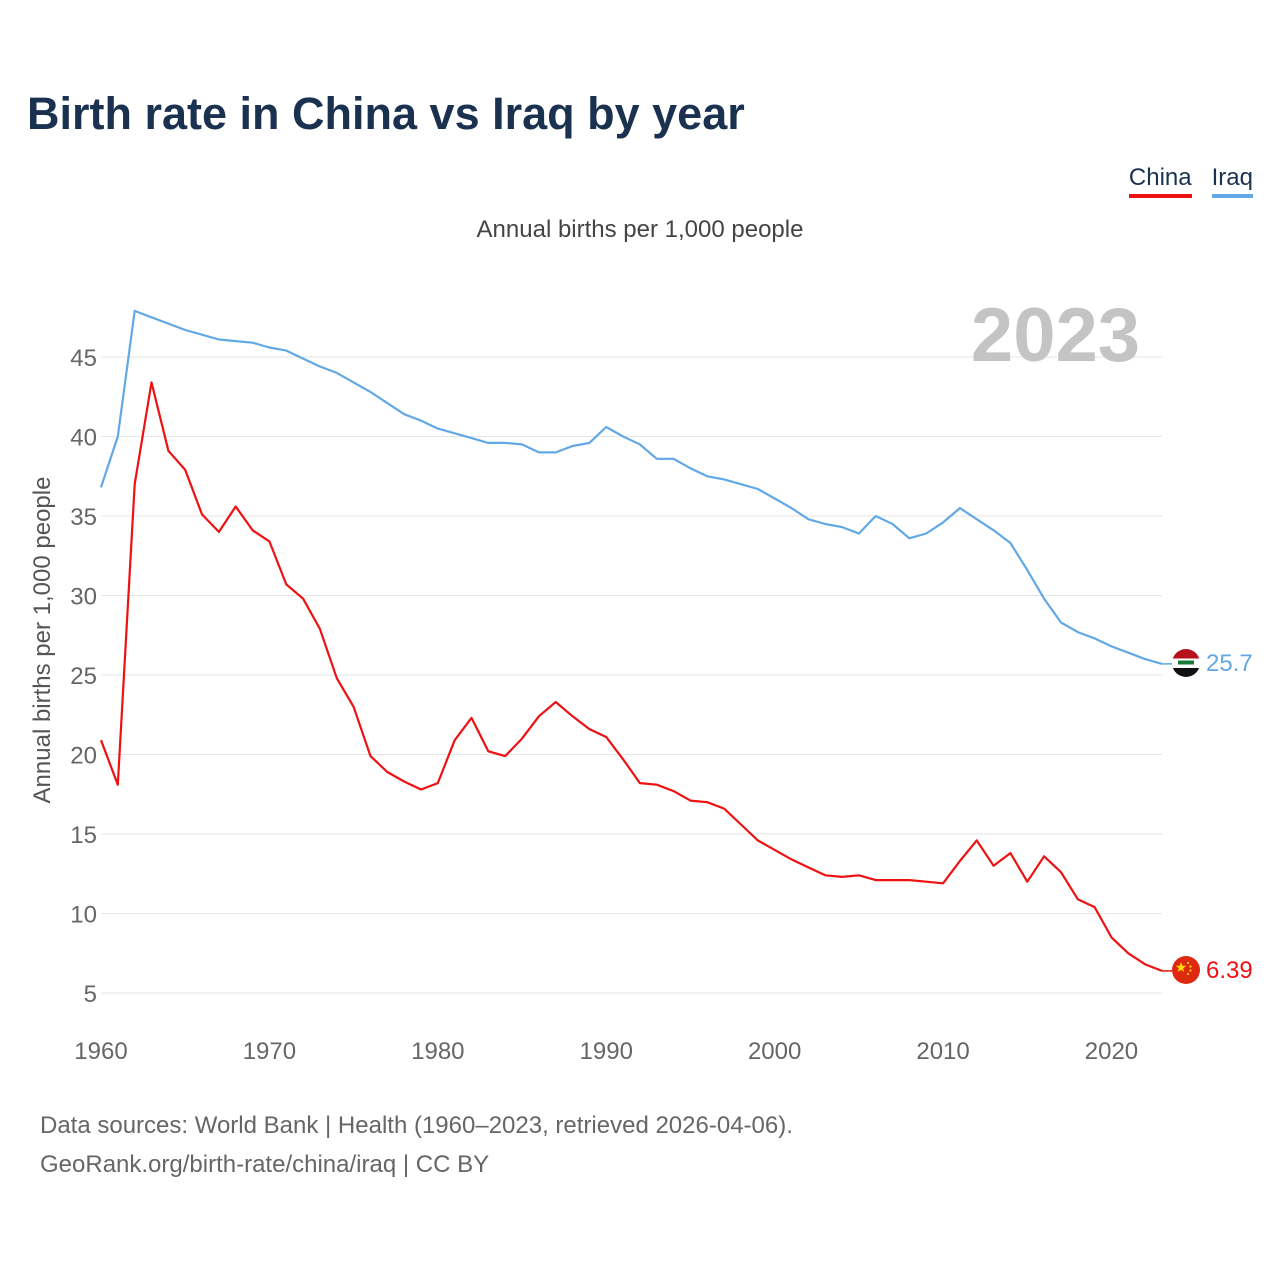 The width and height of the screenshot is (1280, 1280). Describe the element at coordinates (1229, 970) in the screenshot. I see `end-value-label-china: 6.39` at that location.